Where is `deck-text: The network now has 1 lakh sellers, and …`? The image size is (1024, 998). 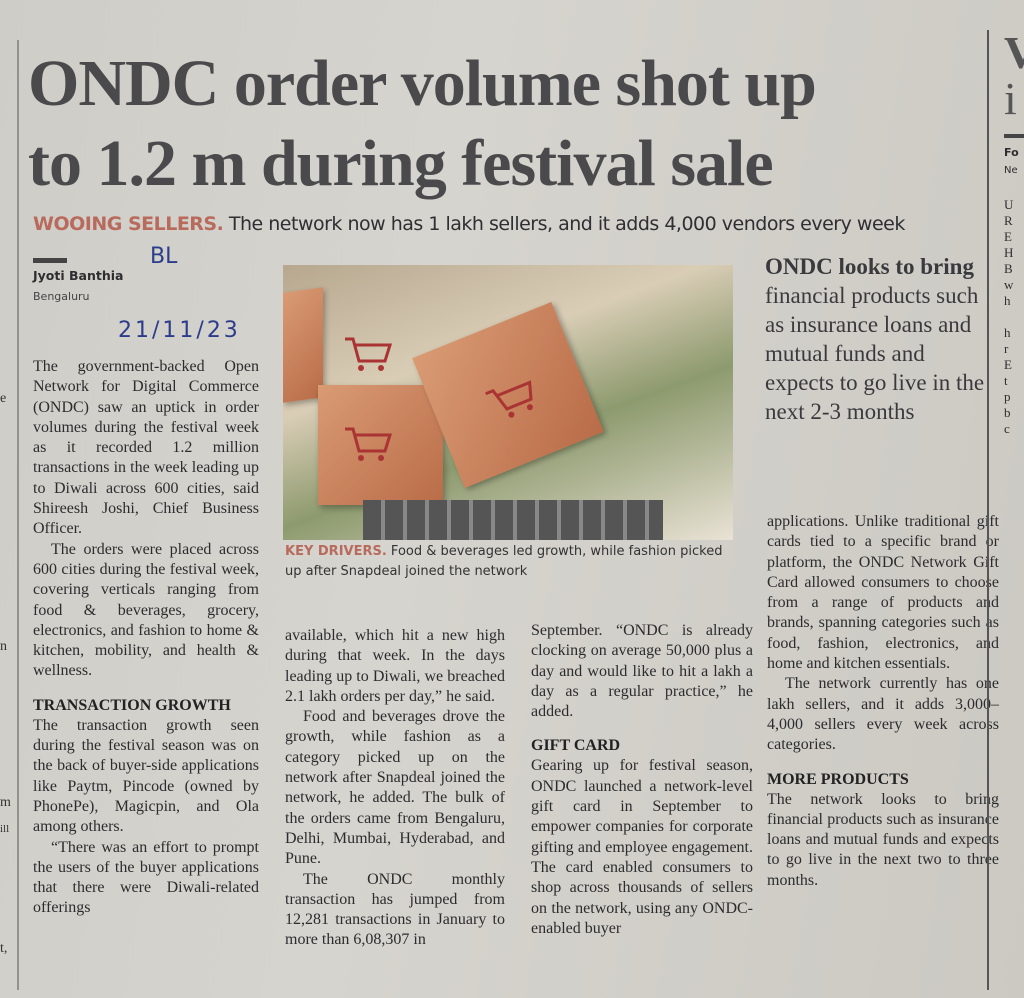 deck-text: The network now has 1 lakh sellers, and … is located at coordinates (564, 224).